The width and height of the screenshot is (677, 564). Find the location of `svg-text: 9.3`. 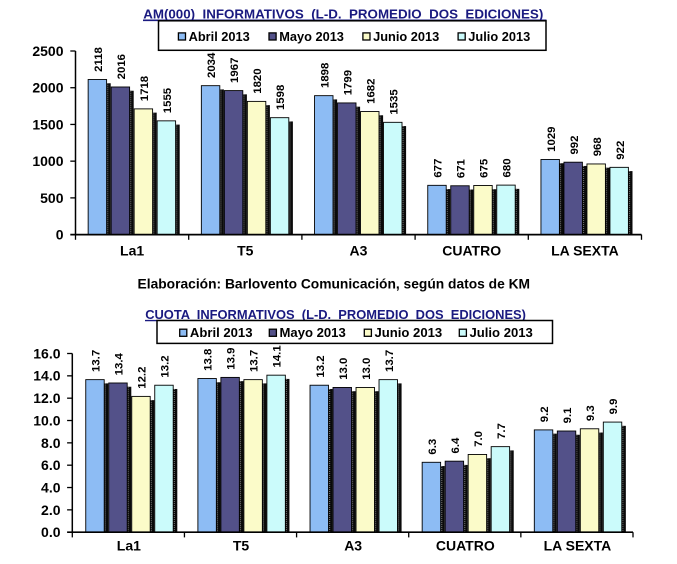

svg-text: 9.3 is located at coordinates (591, 413).